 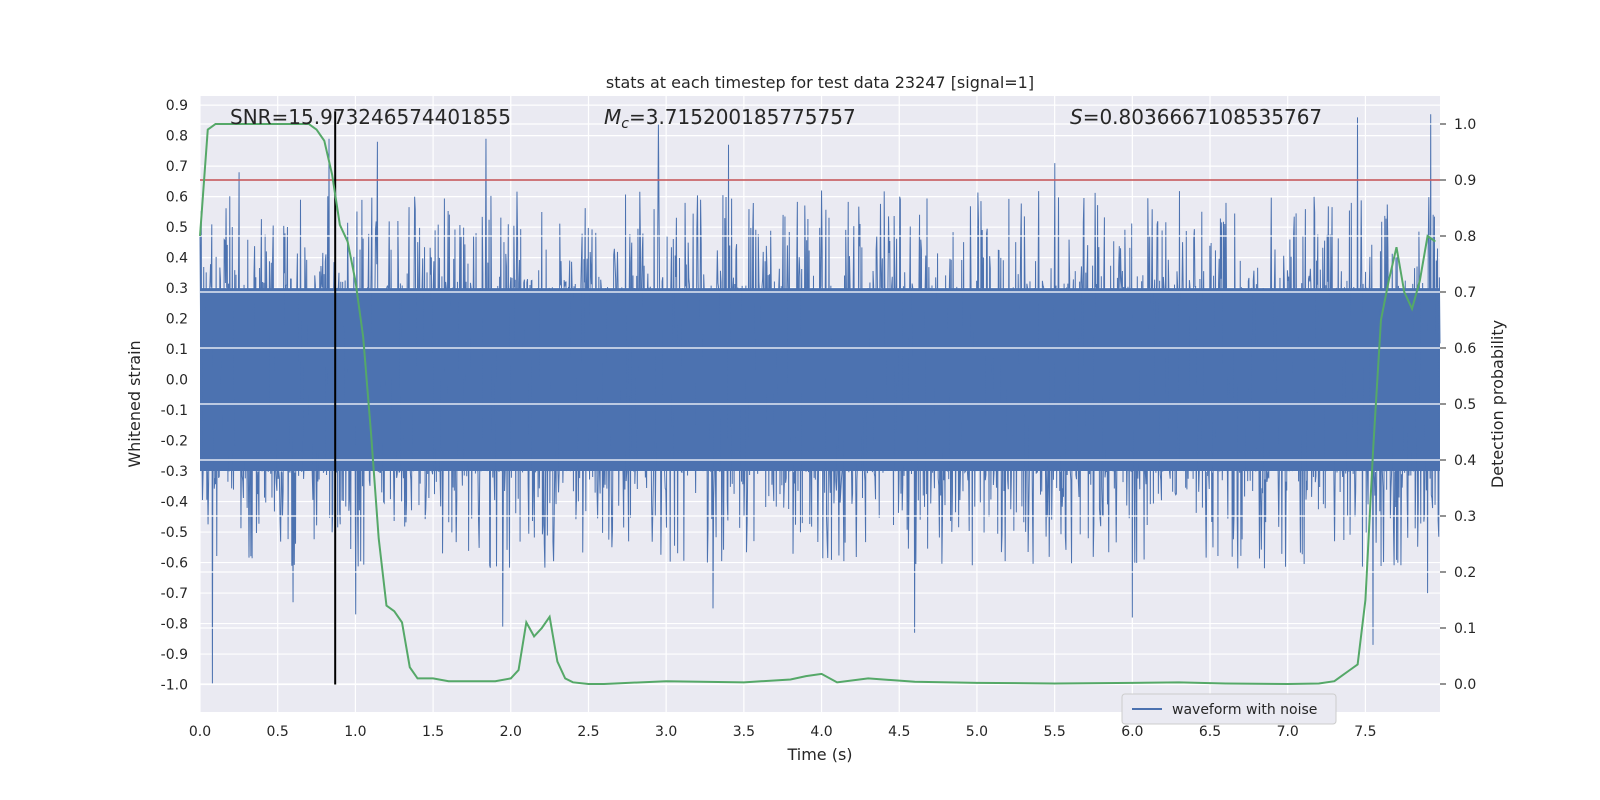 I want to click on x-tick-label: 6.0, so click(x=1132, y=732).